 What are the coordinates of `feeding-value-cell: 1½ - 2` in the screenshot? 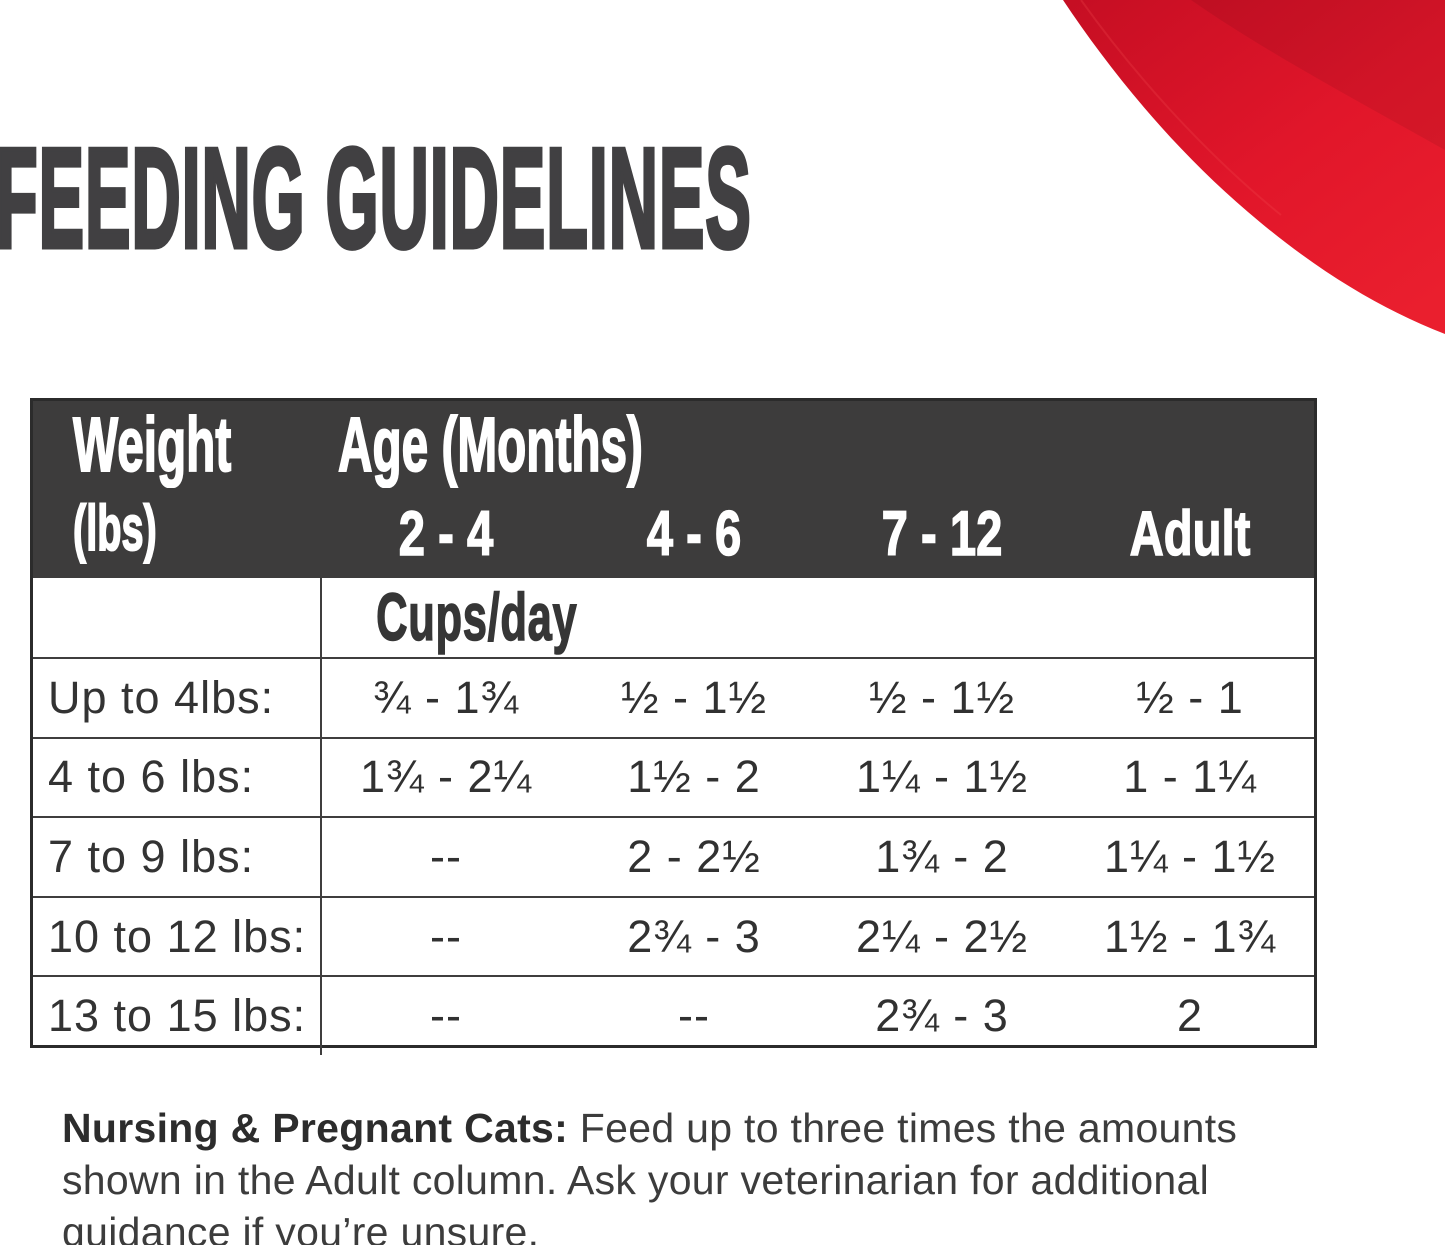 It's located at (694, 777).